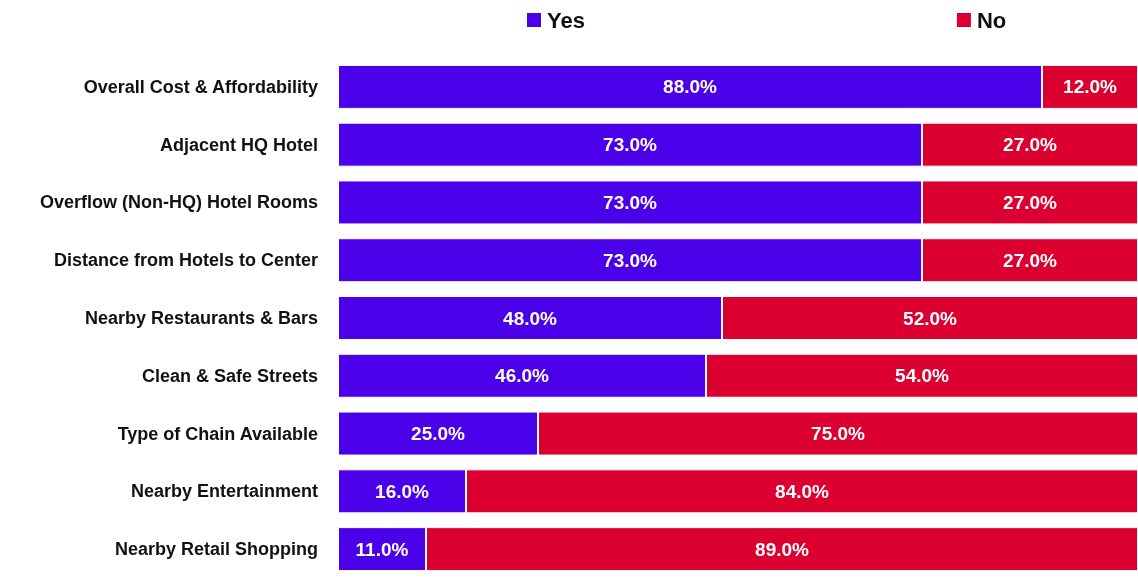  What do you see at coordinates (229, 375) in the screenshot?
I see `y-tick-label: Clean & Safe Streets` at bounding box center [229, 375].